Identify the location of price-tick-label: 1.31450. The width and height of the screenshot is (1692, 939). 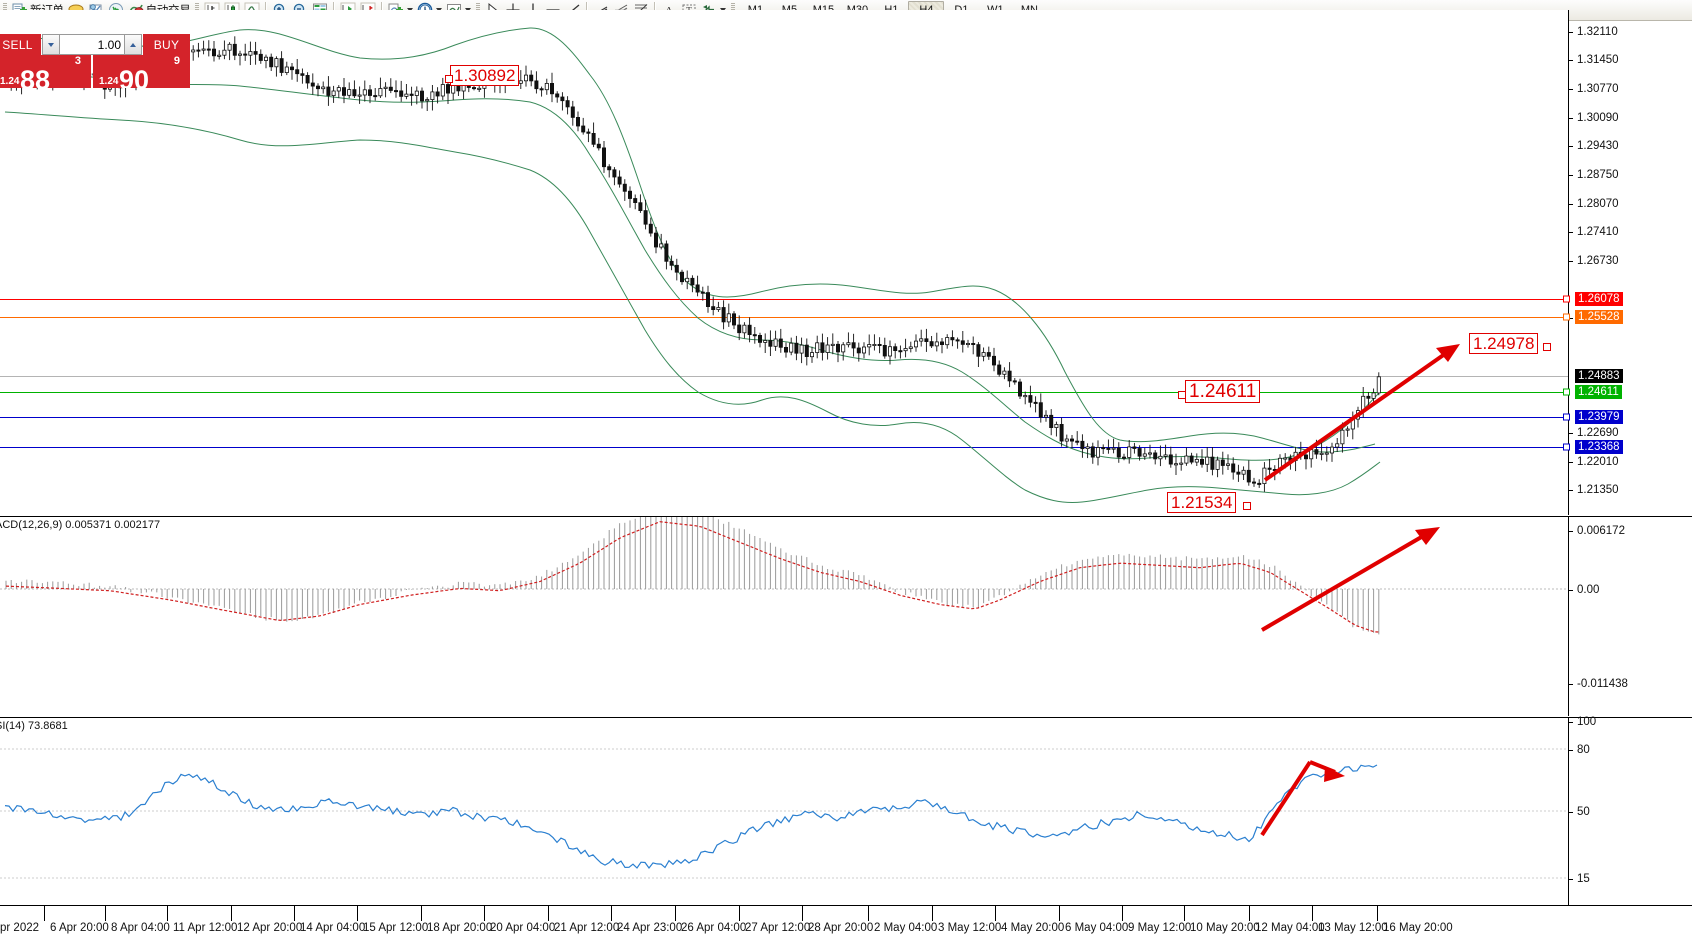
(1598, 60).